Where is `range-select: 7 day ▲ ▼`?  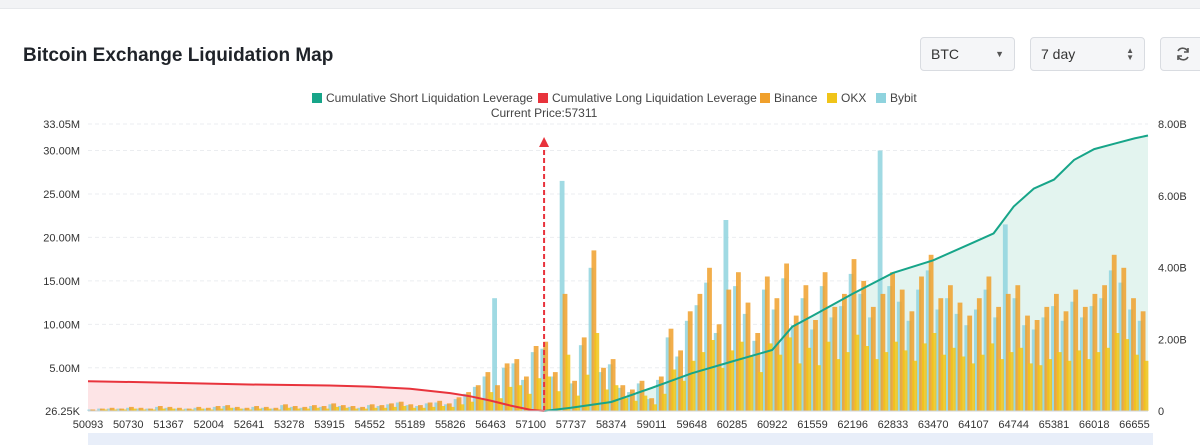 range-select: 7 day ▲ ▼ is located at coordinates (1087, 54).